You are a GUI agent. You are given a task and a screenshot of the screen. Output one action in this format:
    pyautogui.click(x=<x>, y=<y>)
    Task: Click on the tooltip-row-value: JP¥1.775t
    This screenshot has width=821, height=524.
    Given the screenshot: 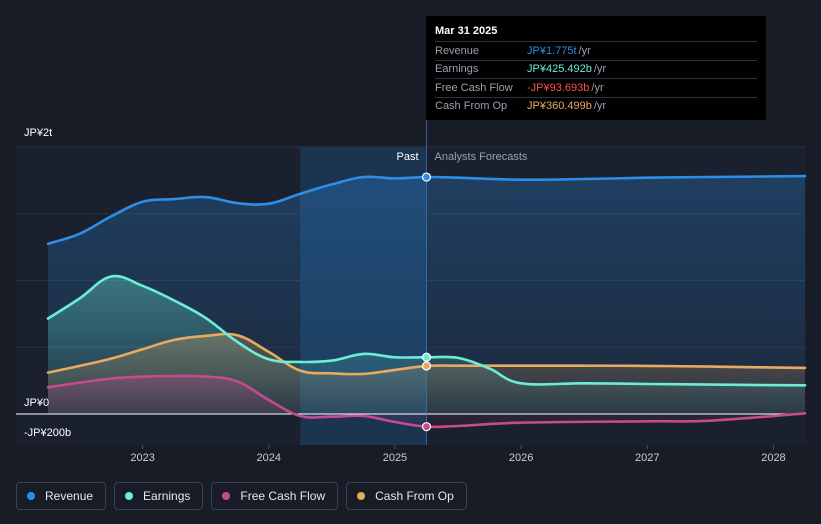 What is the action you would take?
    pyautogui.click(x=552, y=50)
    